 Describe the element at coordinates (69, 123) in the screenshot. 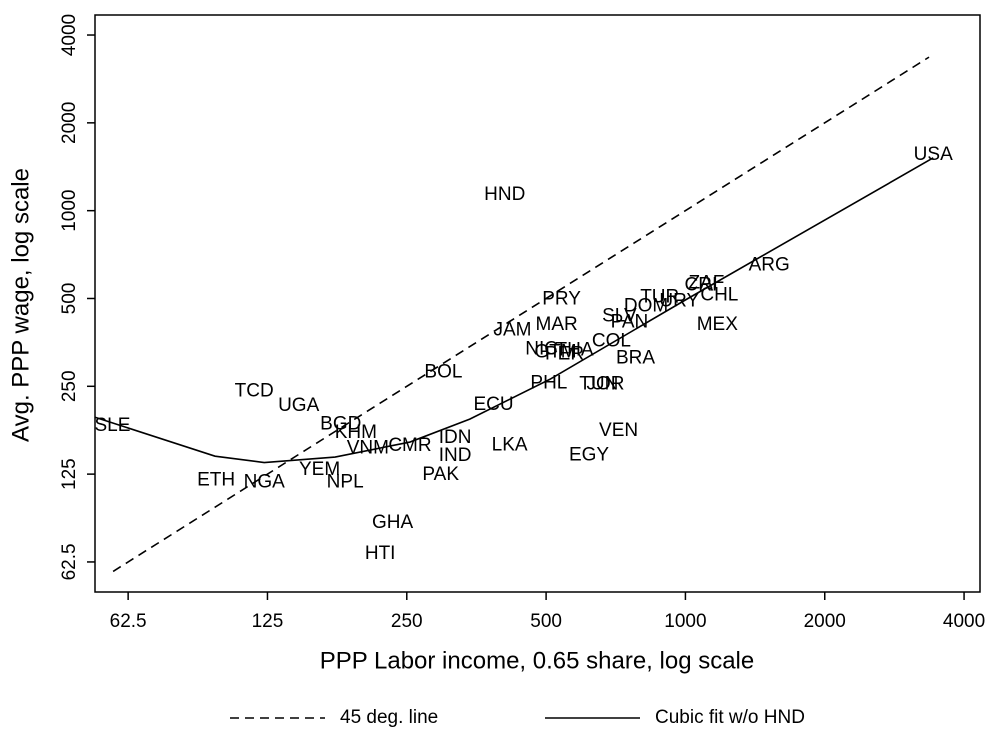

I see `y-tick-label: 2000` at that location.